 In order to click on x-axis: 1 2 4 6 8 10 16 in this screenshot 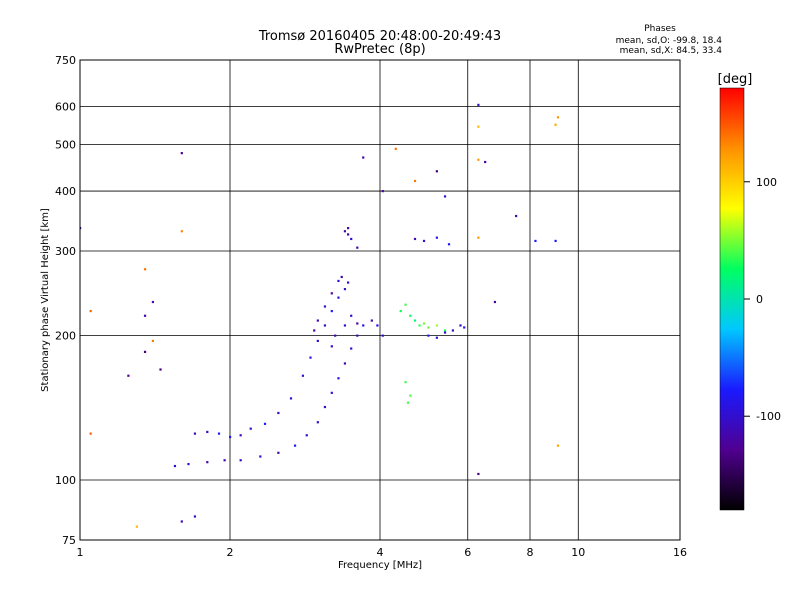, I will do `click(382, 552)`.